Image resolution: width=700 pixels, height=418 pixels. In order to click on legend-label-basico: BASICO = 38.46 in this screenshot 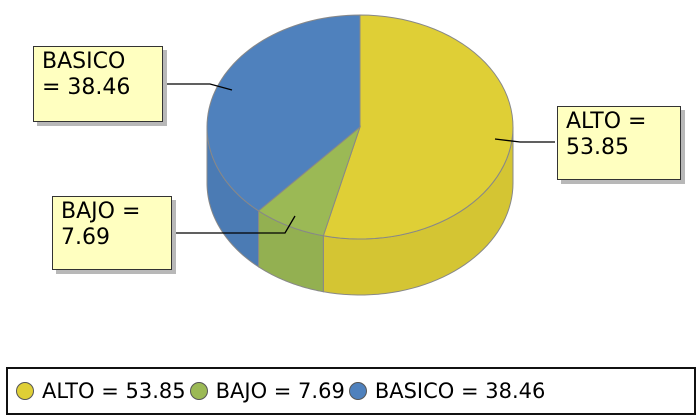, I will do `click(460, 391)`.